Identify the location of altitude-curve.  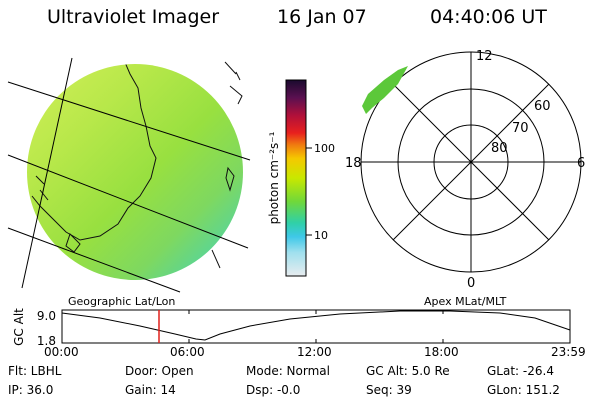
(316, 325).